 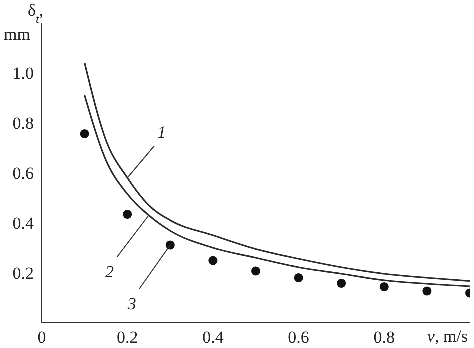 I want to click on x-tick-label: 0, so click(x=42, y=338).